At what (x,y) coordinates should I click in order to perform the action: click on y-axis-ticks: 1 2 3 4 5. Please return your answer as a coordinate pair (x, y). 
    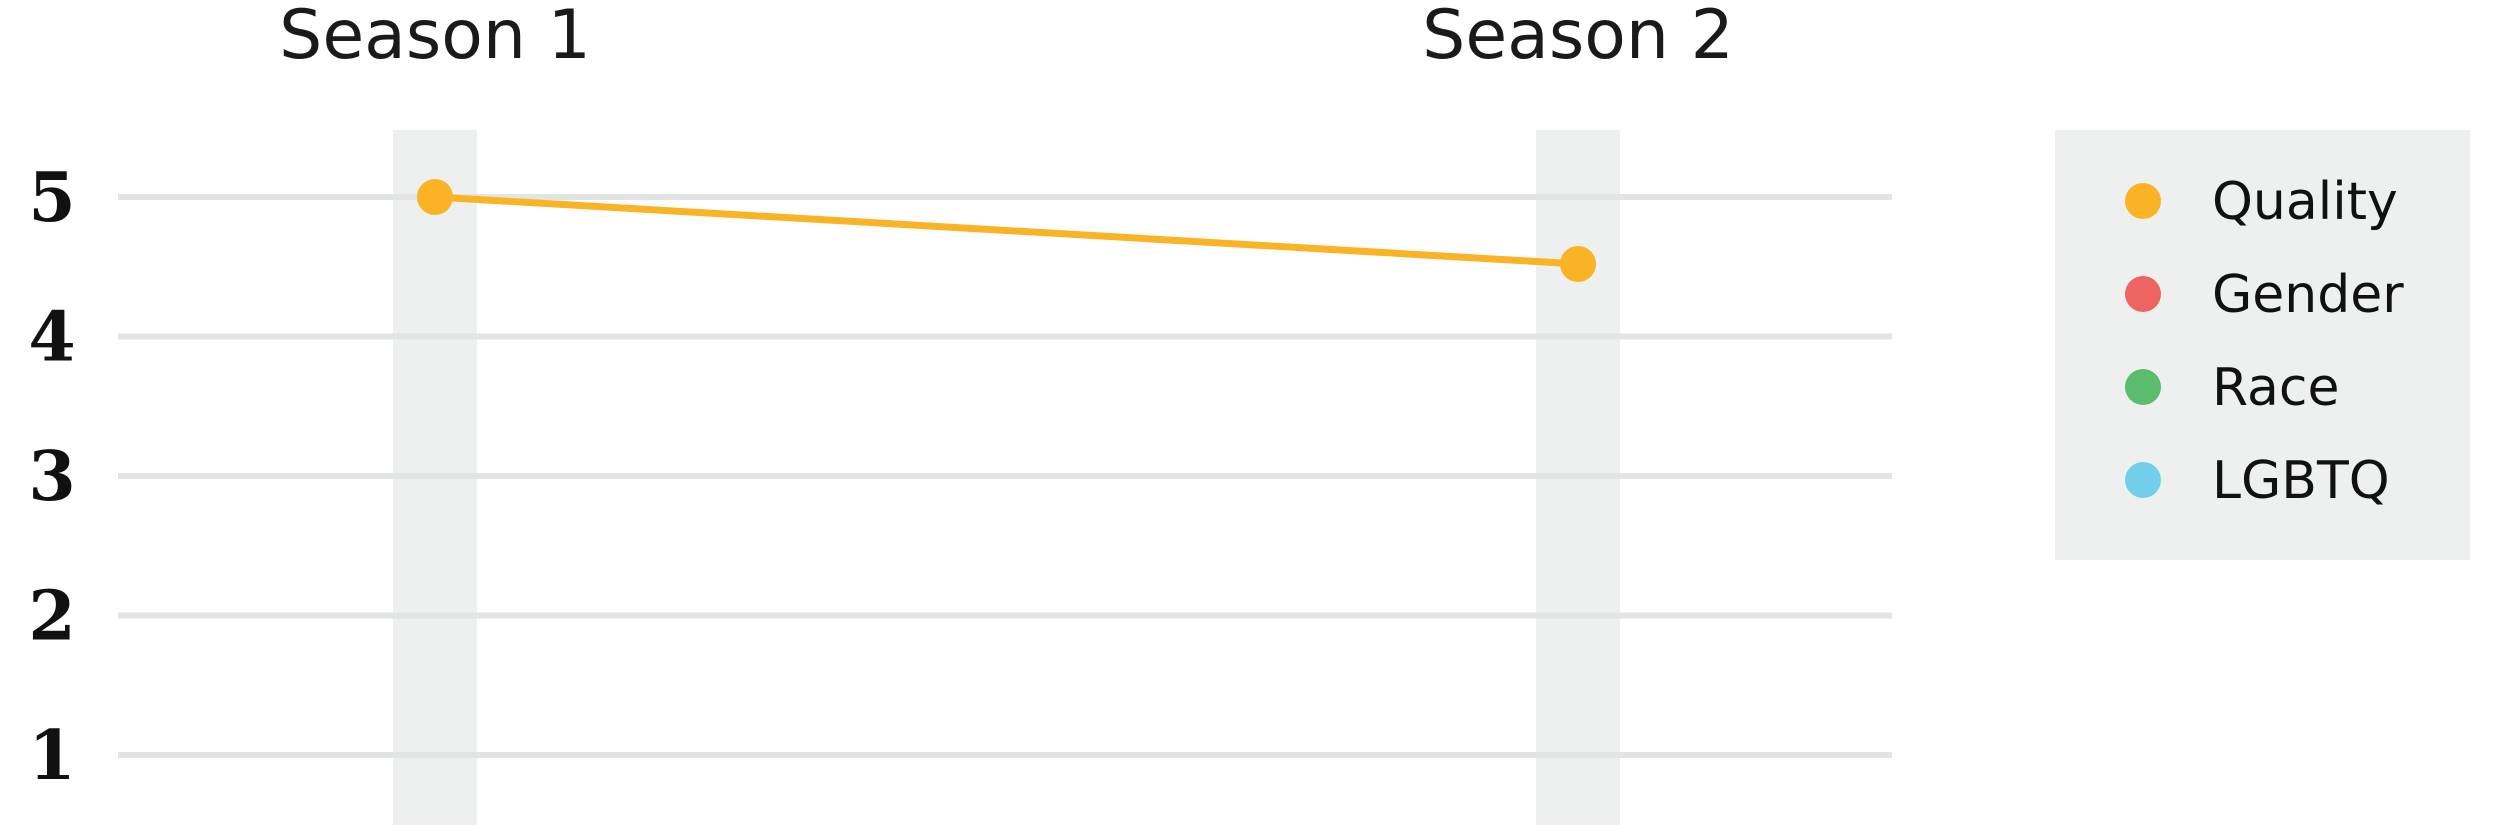
    Looking at the image, I should click on (51, 477).